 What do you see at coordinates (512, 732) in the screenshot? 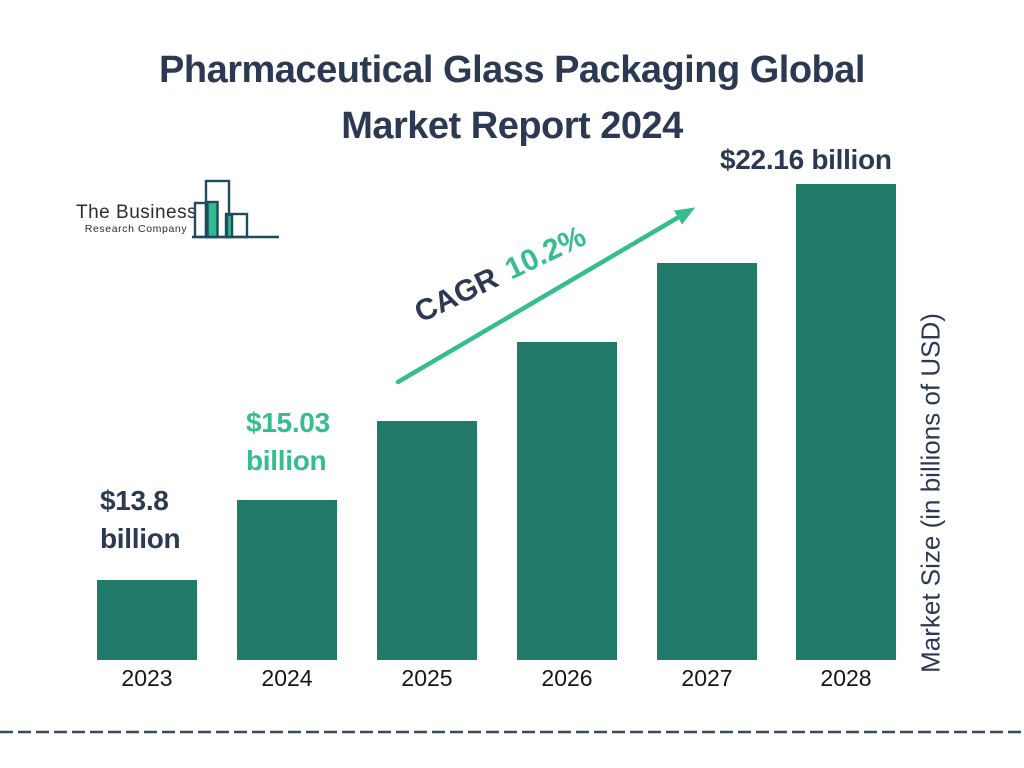
I see `bottom-dashed-divider` at bounding box center [512, 732].